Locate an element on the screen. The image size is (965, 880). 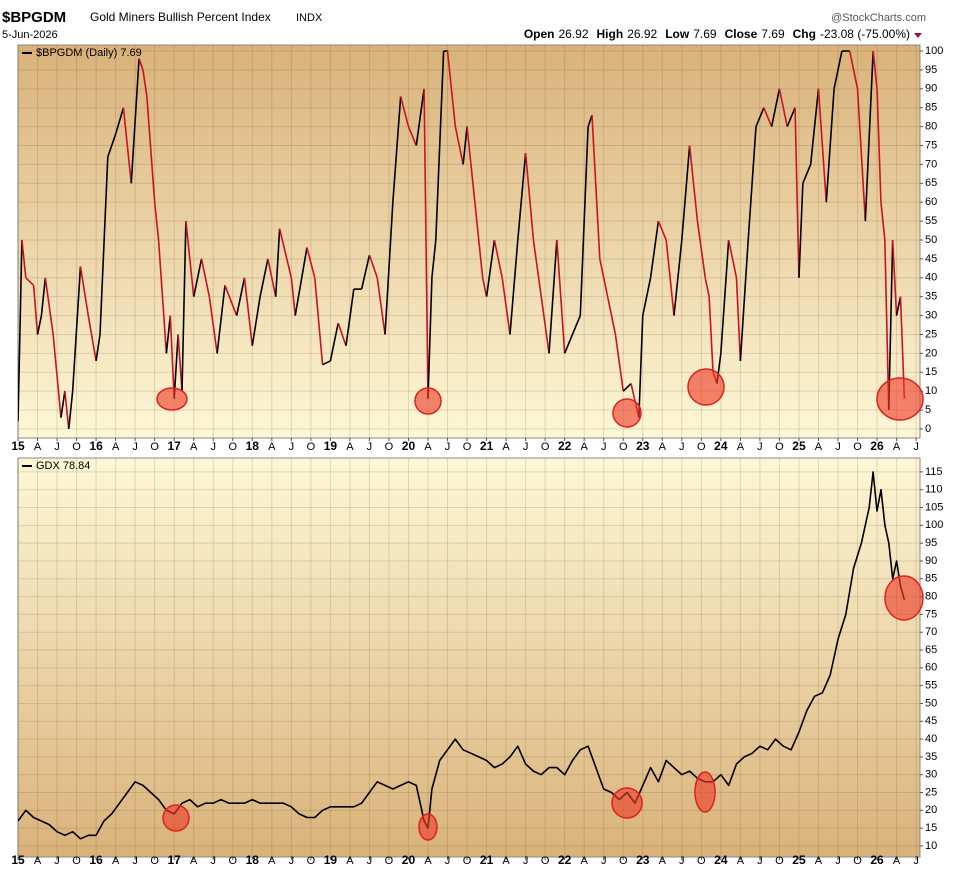
y-tick-label: 10 is located at coordinates (931, 391).